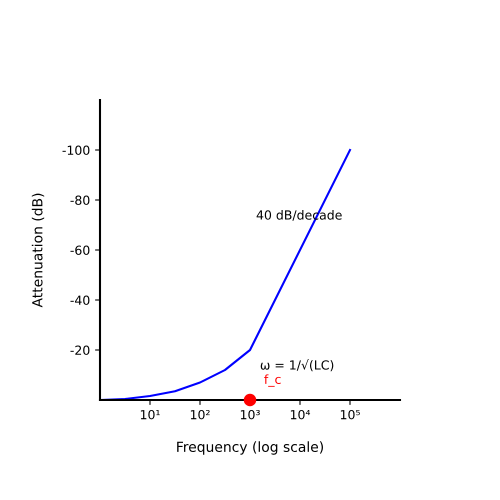 Image resolution: width=500 pixels, height=500 pixels. Describe the element at coordinates (38, 251) in the screenshot. I see `y-axis-title: Attenuation (dB)` at that location.